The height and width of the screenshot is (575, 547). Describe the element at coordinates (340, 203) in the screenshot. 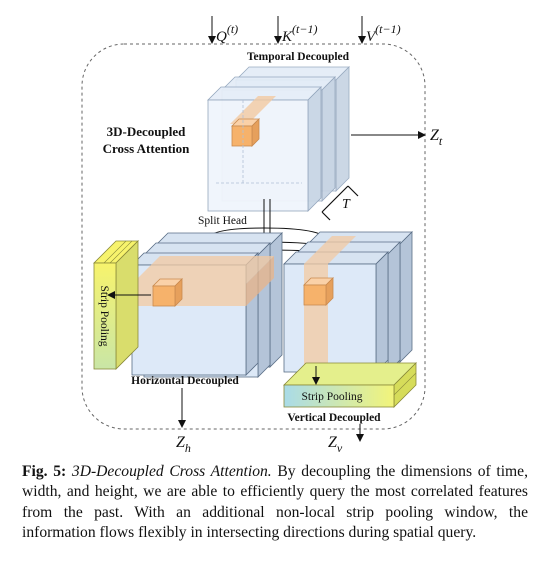

I see `t-bracket` at that location.